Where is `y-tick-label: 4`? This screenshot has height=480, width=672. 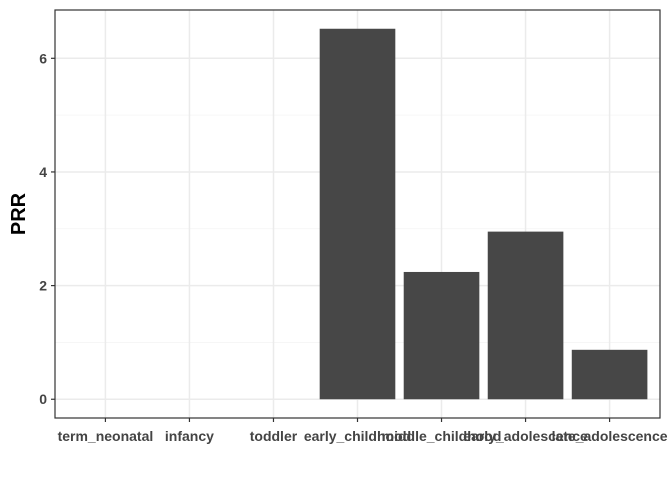
y-tick-label: 4 is located at coordinates (43, 172).